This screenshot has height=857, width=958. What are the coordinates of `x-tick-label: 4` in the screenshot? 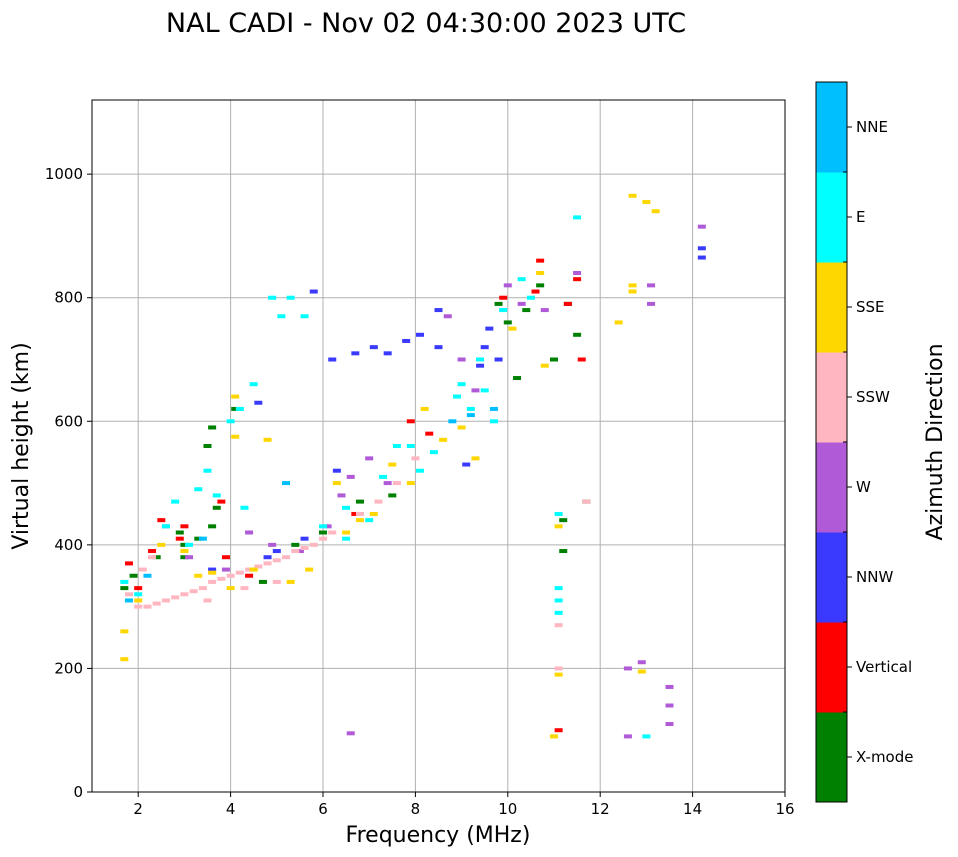 It's located at (231, 809).